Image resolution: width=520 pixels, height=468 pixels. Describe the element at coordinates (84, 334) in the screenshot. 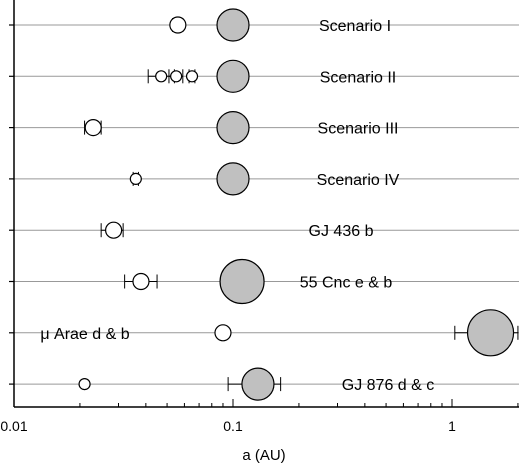

I see `row-label: μ Arae d & b` at that location.